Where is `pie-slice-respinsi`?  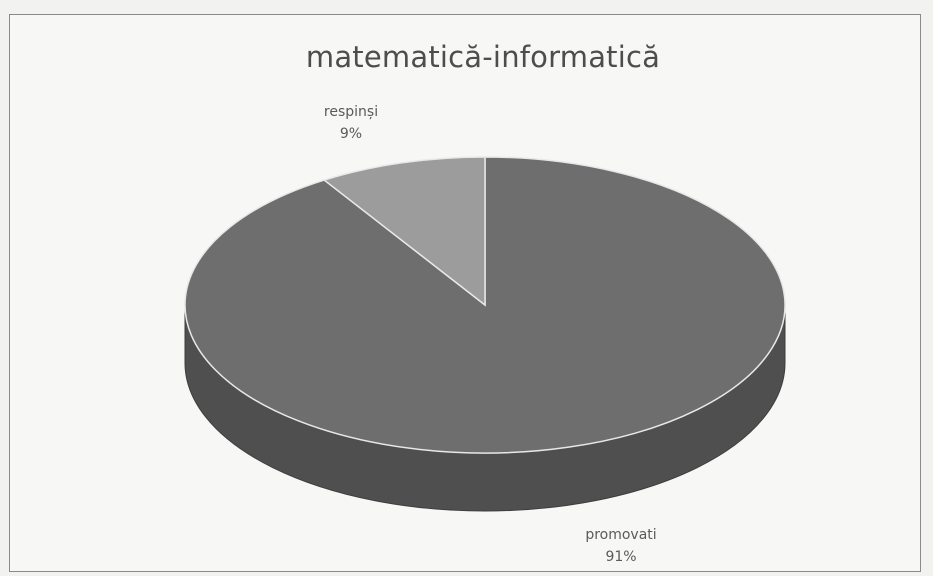
pie-slice-respinsi is located at coordinates (404, 231).